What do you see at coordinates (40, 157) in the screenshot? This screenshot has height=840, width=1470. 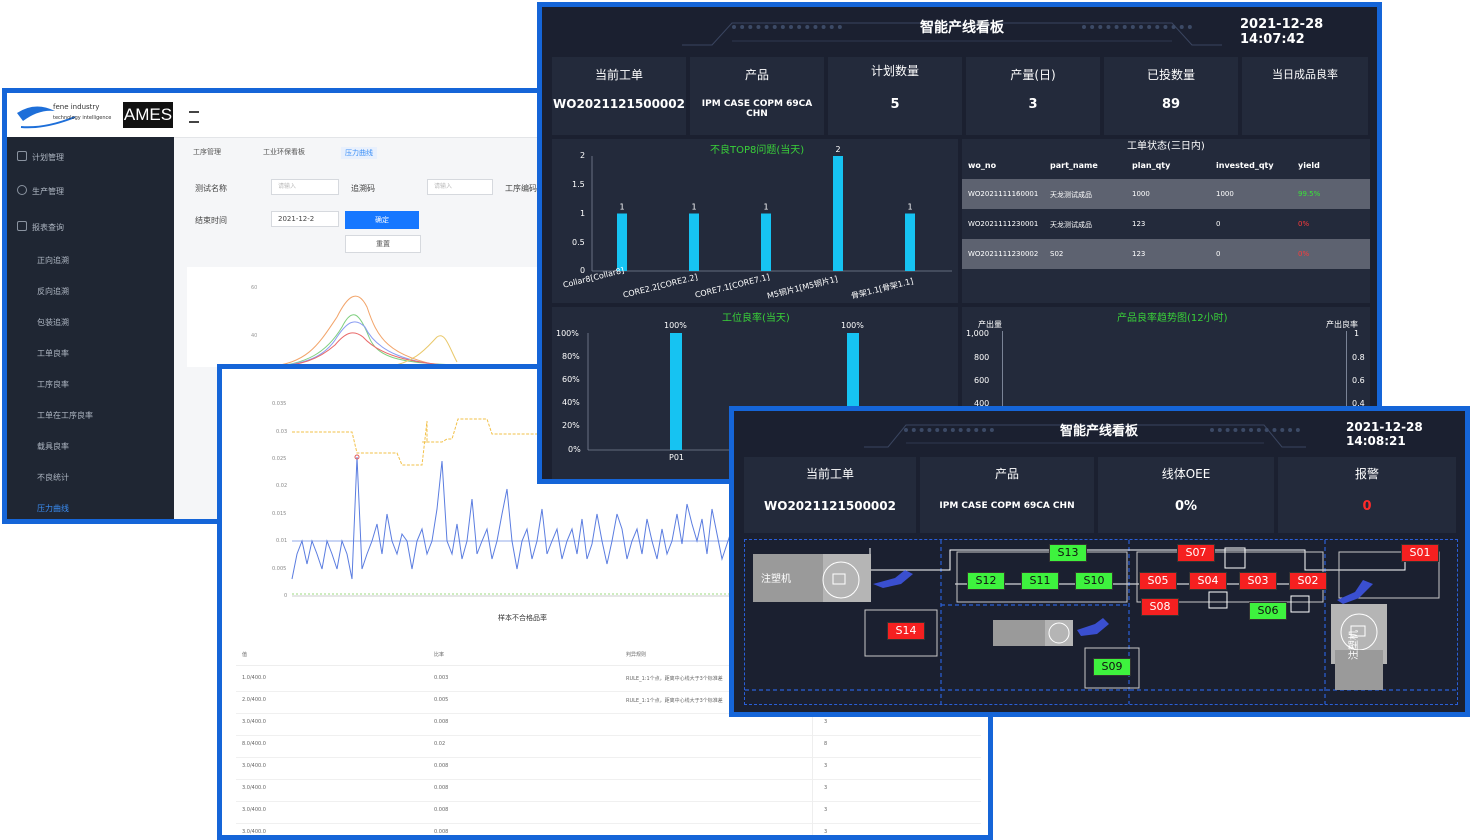 I see `sidebar-item-plan: 计划管理` at bounding box center [40, 157].